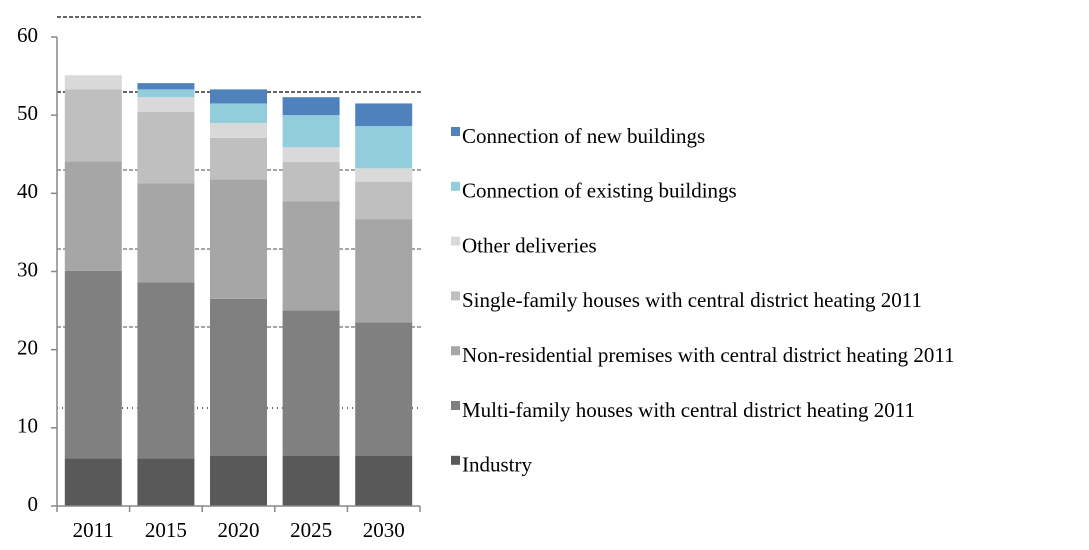 This screenshot has height=550, width=1089. I want to click on legend-label: Connection of new buildings, so click(583, 136).